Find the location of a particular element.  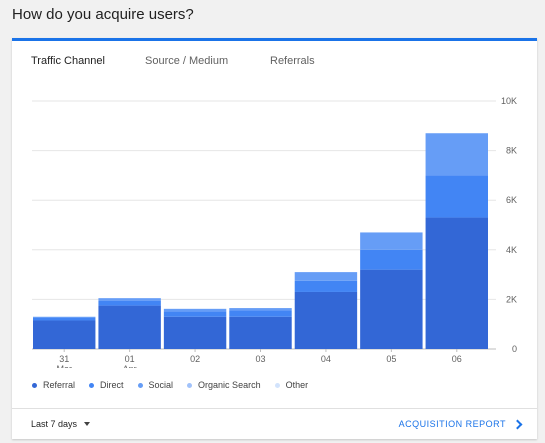

caret-down-icon is located at coordinates (87, 424).